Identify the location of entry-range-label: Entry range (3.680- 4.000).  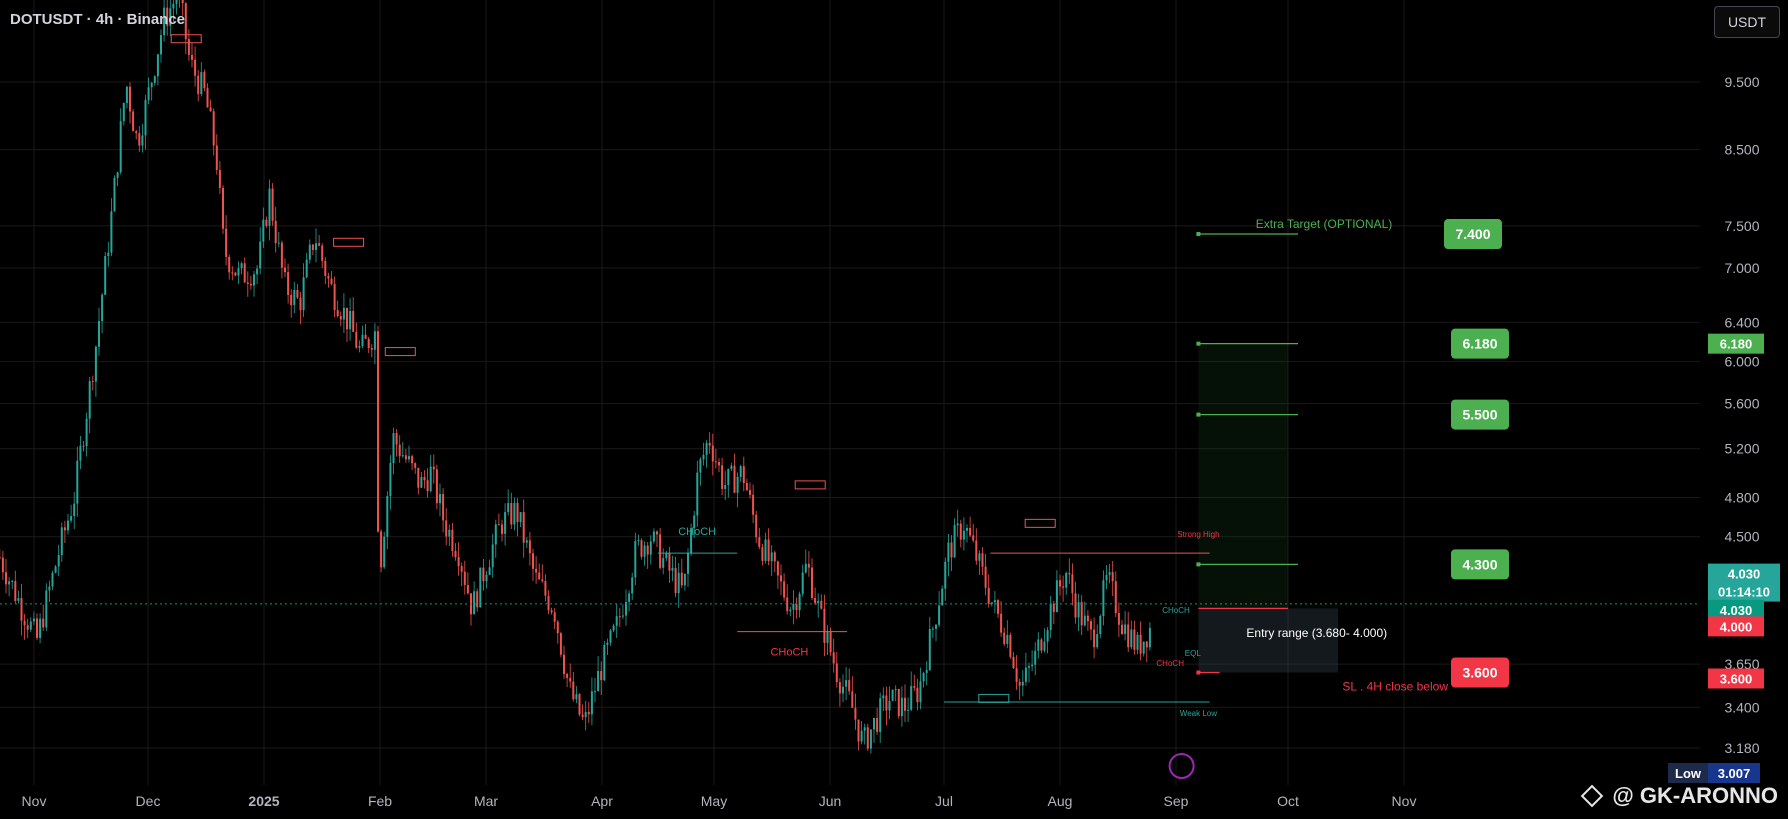
(1316, 633).